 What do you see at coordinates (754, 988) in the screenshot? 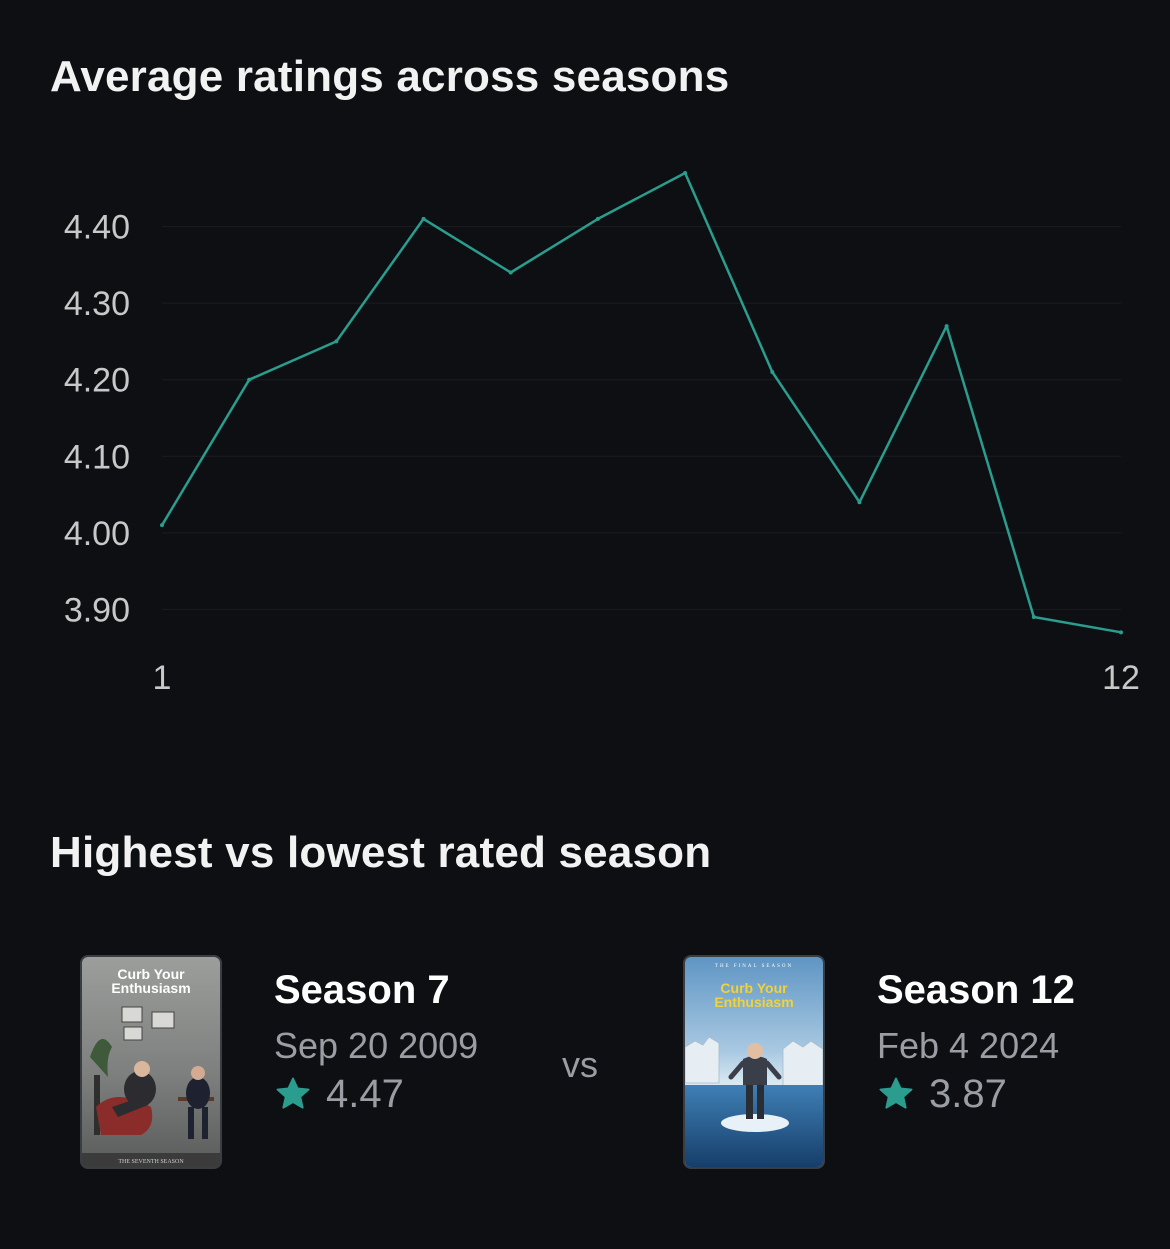
I see `poster-12-title-line1: Curb Your` at bounding box center [754, 988].